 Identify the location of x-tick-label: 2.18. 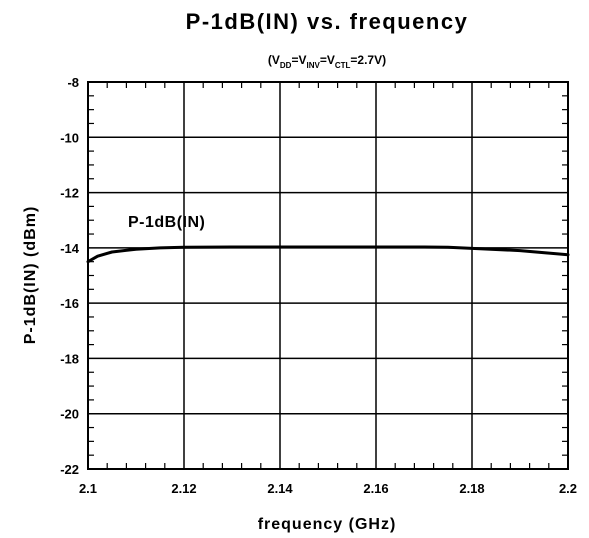
(471, 488).